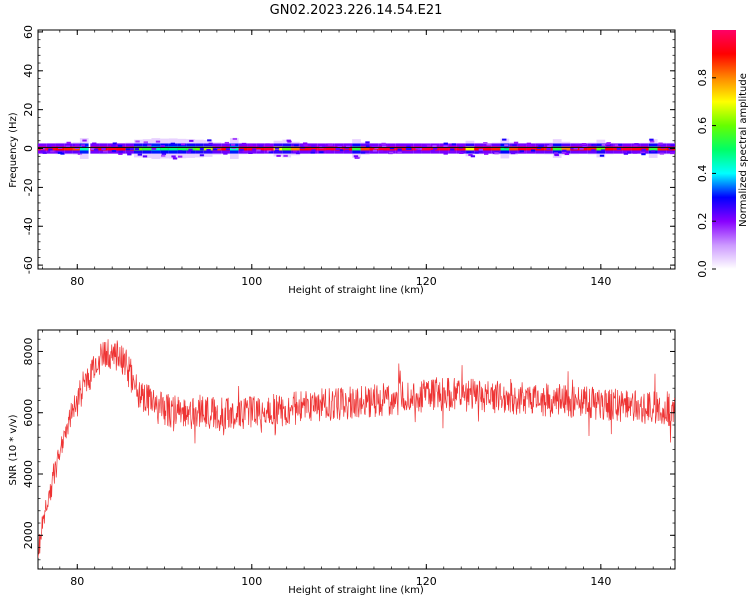 This screenshot has width=750, height=604. What do you see at coordinates (28, 148) in the screenshot?
I see `spectrogram-y-tick-label: 0` at bounding box center [28, 148].